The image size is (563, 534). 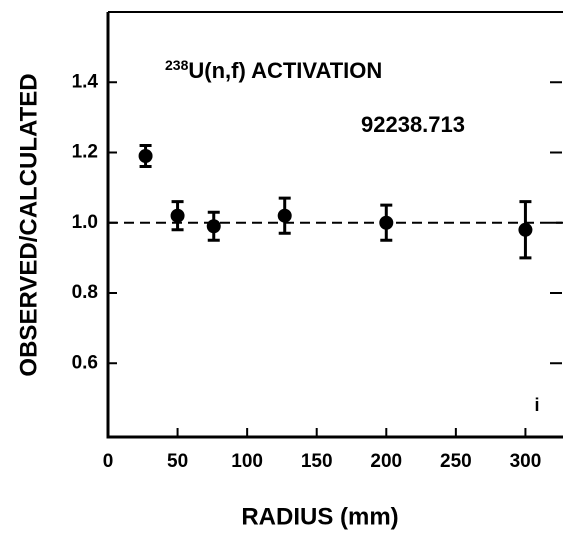 What do you see at coordinates (85, 362) in the screenshot?
I see `y-tick-label: 0.6` at bounding box center [85, 362].